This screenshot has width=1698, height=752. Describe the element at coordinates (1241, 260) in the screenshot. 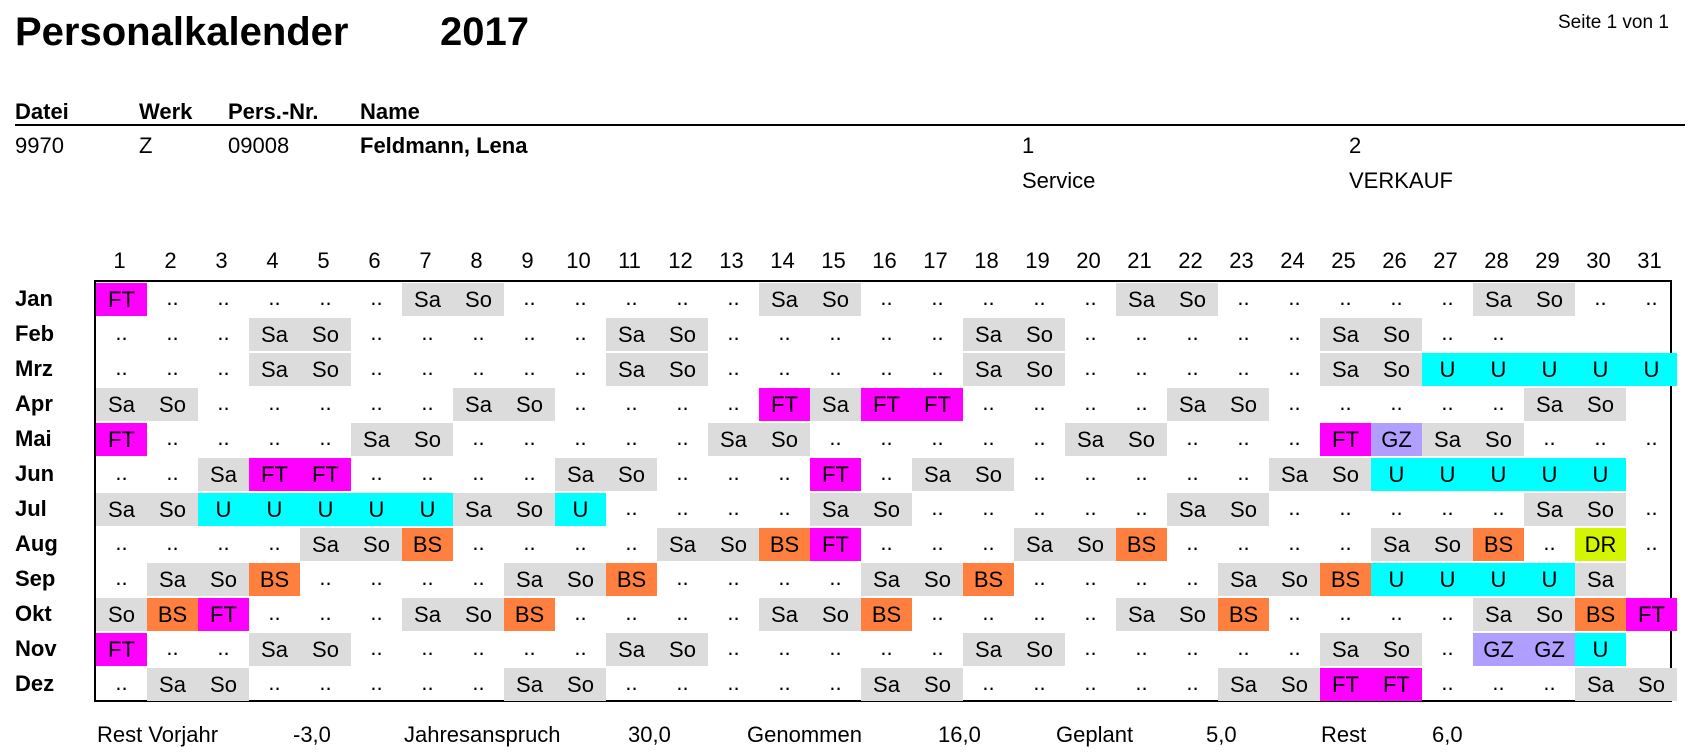

I see `day-number: 23` at that location.